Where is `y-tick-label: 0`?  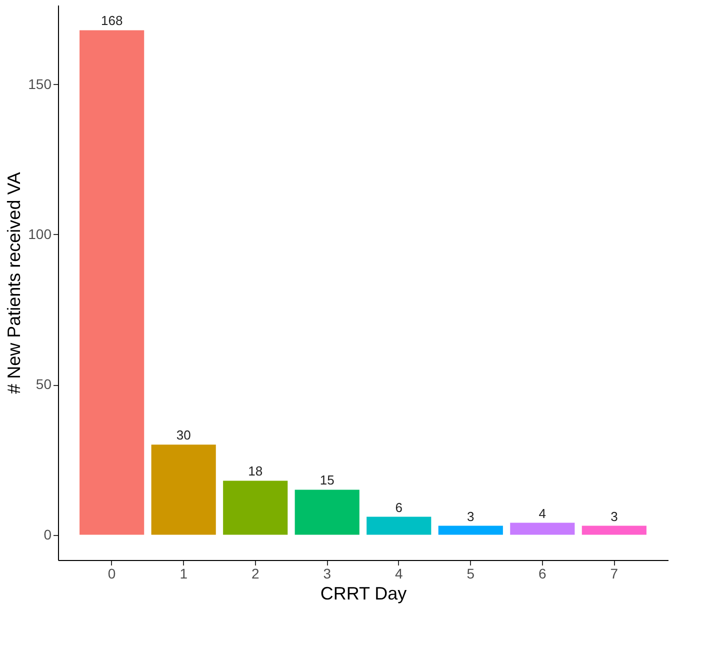
y-tick-label: 0 is located at coordinates (48, 534).